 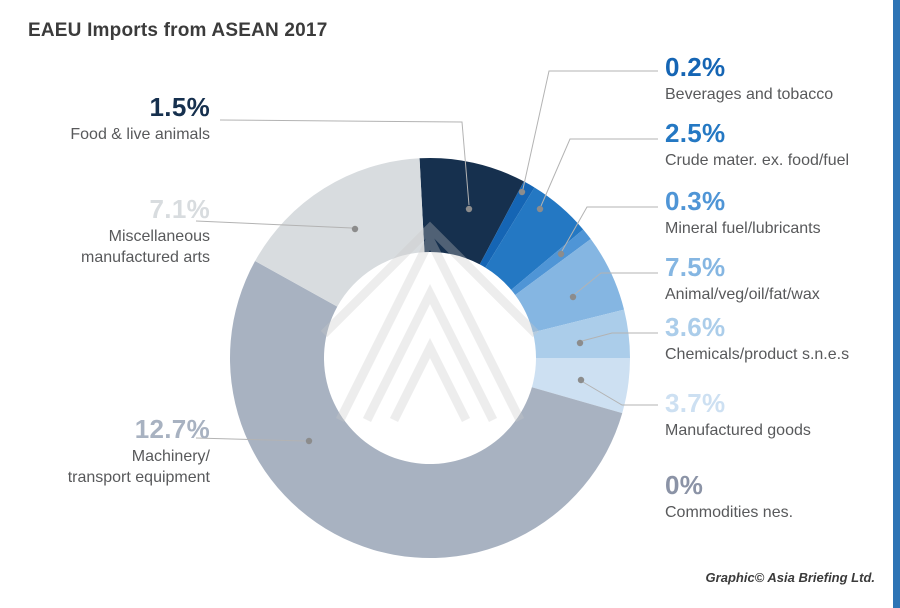 I want to click on callout-crude-label: Crude mater. ex. food/fuel, so click(x=757, y=161).